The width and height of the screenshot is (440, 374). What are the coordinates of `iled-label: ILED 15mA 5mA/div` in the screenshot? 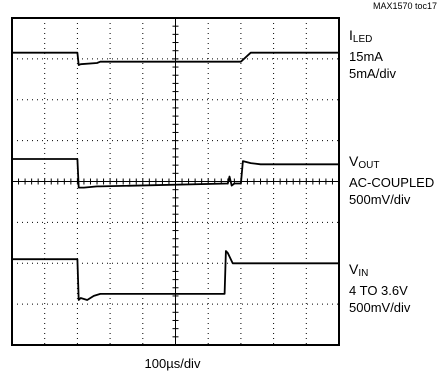 It's located at (372, 54).